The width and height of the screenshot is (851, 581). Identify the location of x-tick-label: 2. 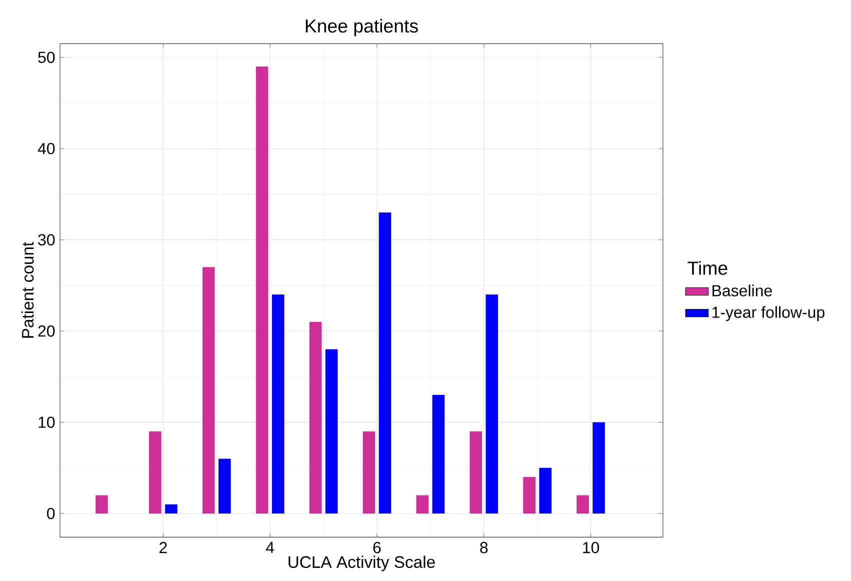
(163, 547).